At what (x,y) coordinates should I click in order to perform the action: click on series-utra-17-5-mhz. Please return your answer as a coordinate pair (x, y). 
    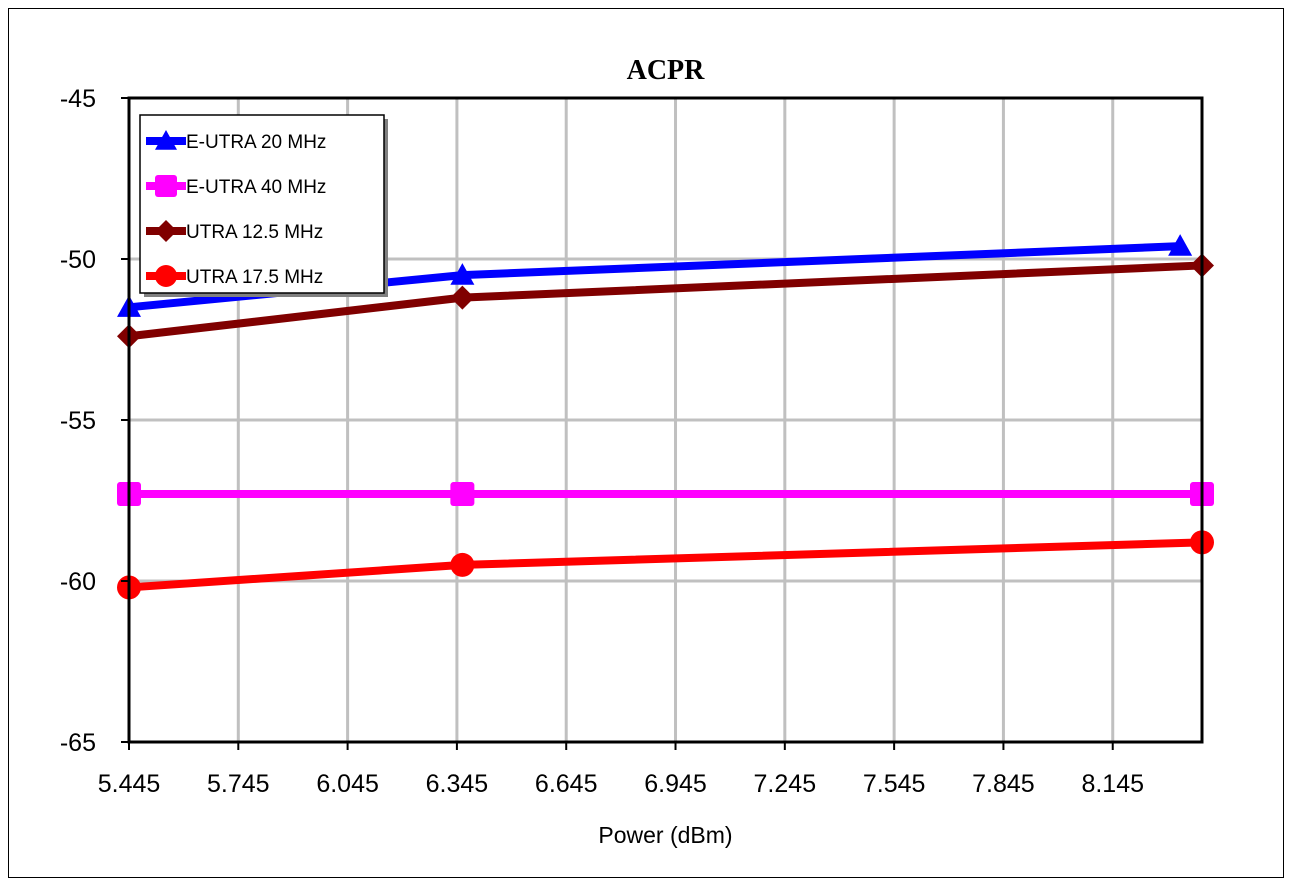
    Looking at the image, I should click on (665, 565).